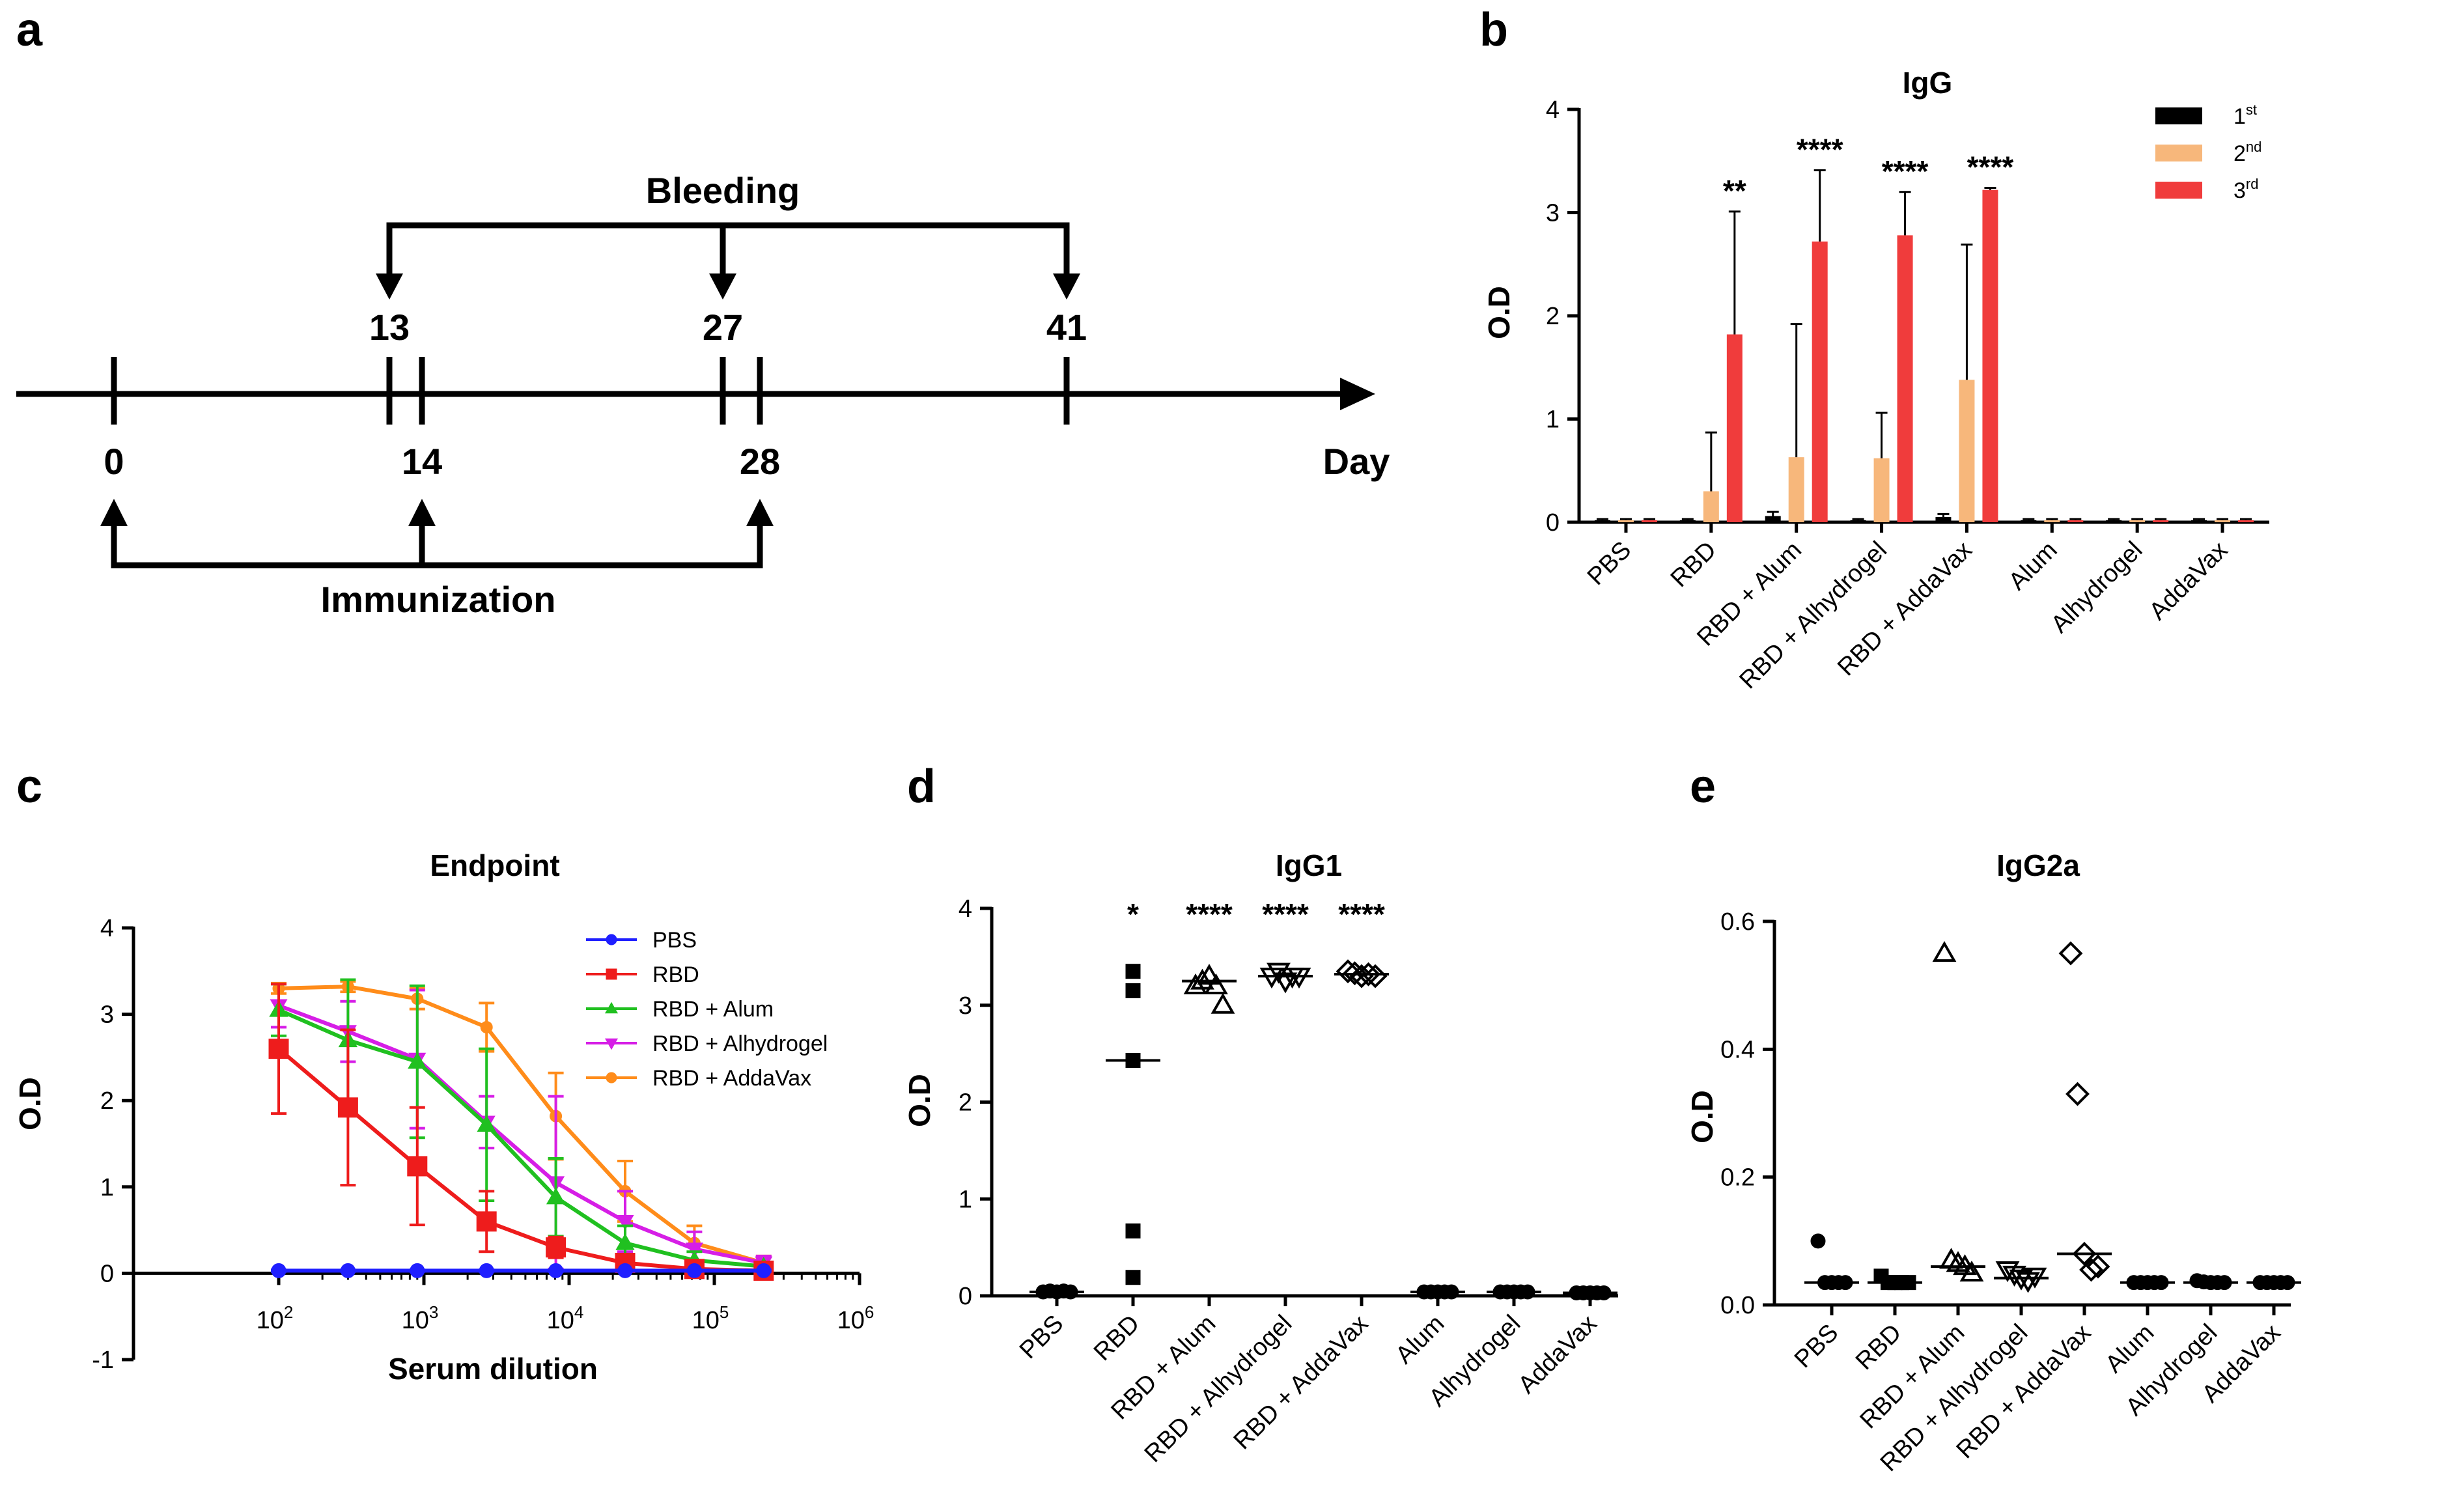 The image size is (2464, 1512). What do you see at coordinates (390, 328) in the screenshot?
I see `bleeding-day-label: 13` at bounding box center [390, 328].